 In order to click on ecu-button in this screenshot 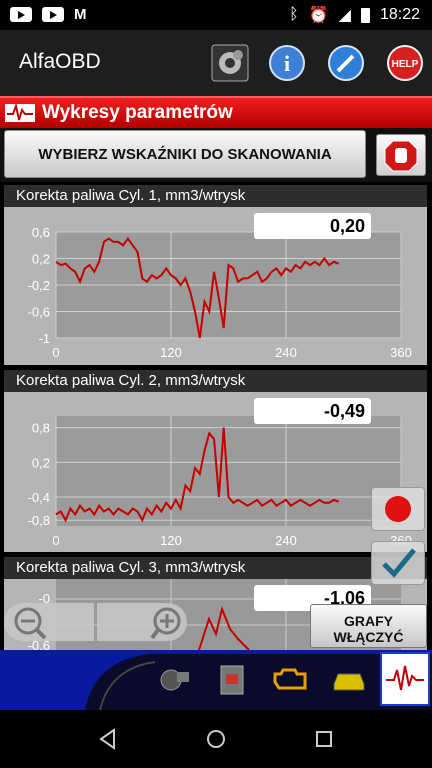, I will do `click(232, 679)`.